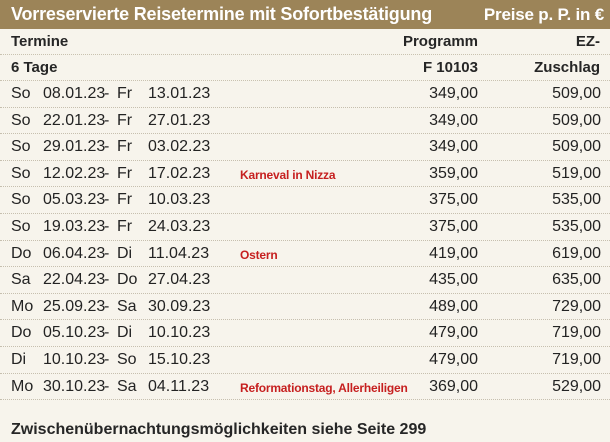  Describe the element at coordinates (305, 200) in the screenshot. I see `table-row: So 05.03.23 Fr 10.03.23 375,00 535,00 -` at that location.